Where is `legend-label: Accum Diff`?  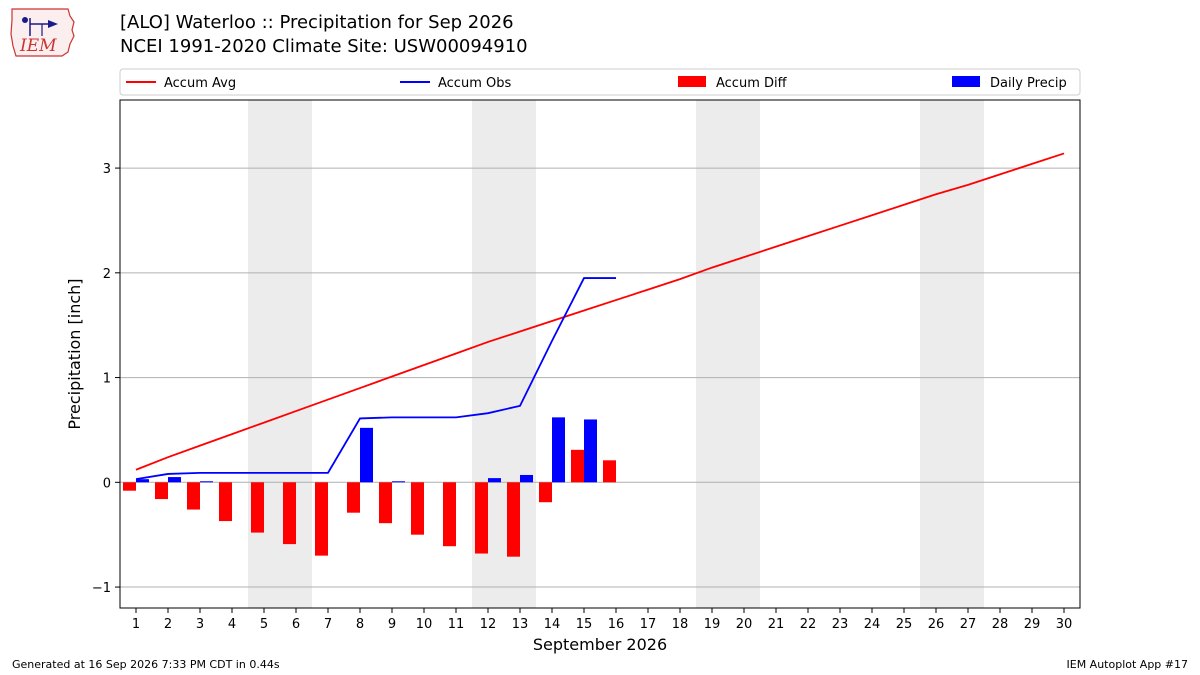 legend-label: Accum Diff is located at coordinates (752, 83).